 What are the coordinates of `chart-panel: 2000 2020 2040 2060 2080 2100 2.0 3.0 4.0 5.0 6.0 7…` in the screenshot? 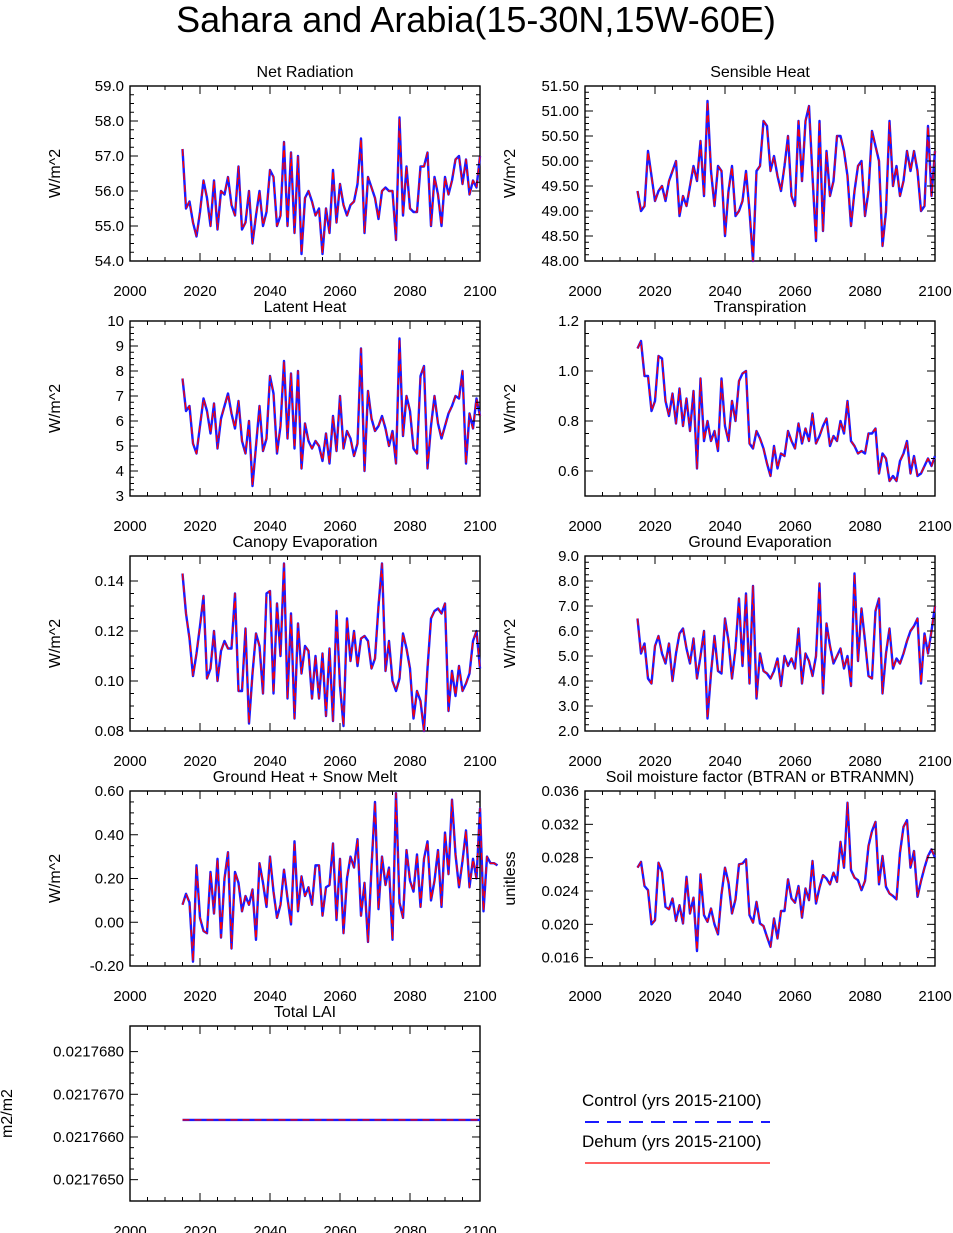 It's located at (727, 652).